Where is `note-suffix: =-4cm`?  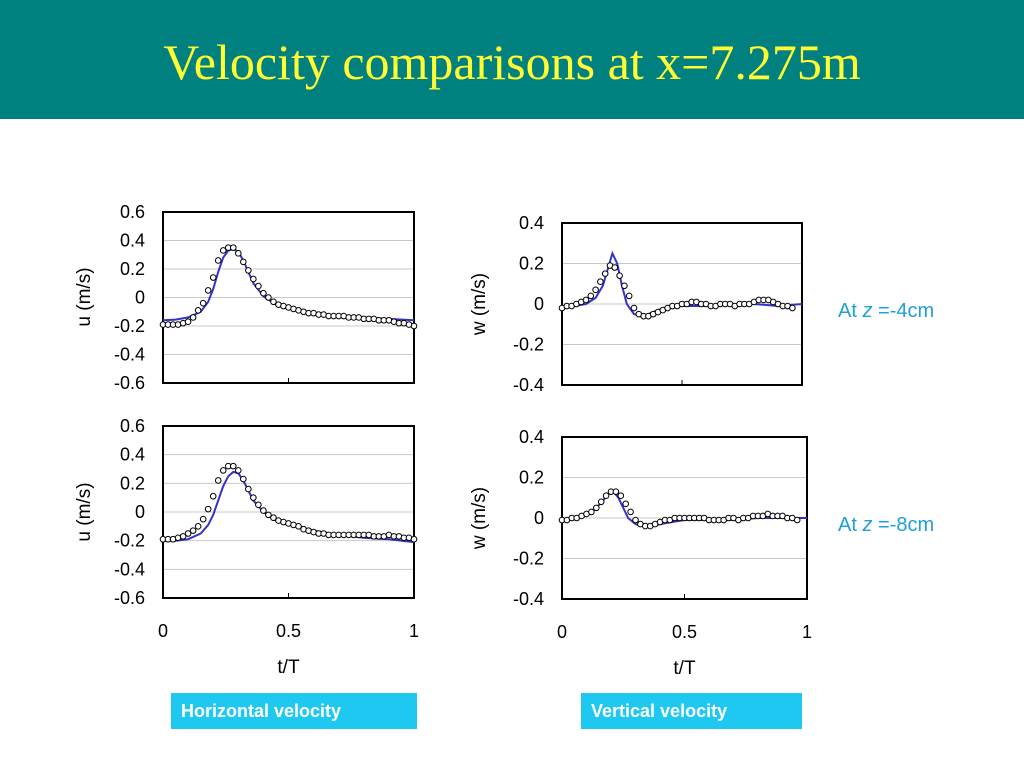 note-suffix: =-4cm is located at coordinates (903, 311).